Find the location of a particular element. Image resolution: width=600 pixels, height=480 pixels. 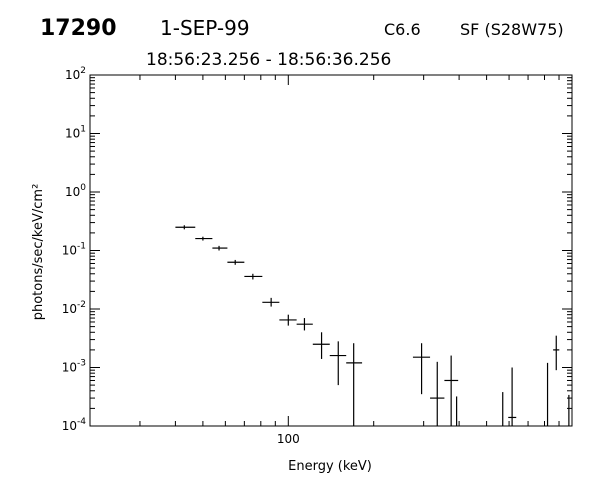

x-tick-label: 100 is located at coordinates (288, 439).